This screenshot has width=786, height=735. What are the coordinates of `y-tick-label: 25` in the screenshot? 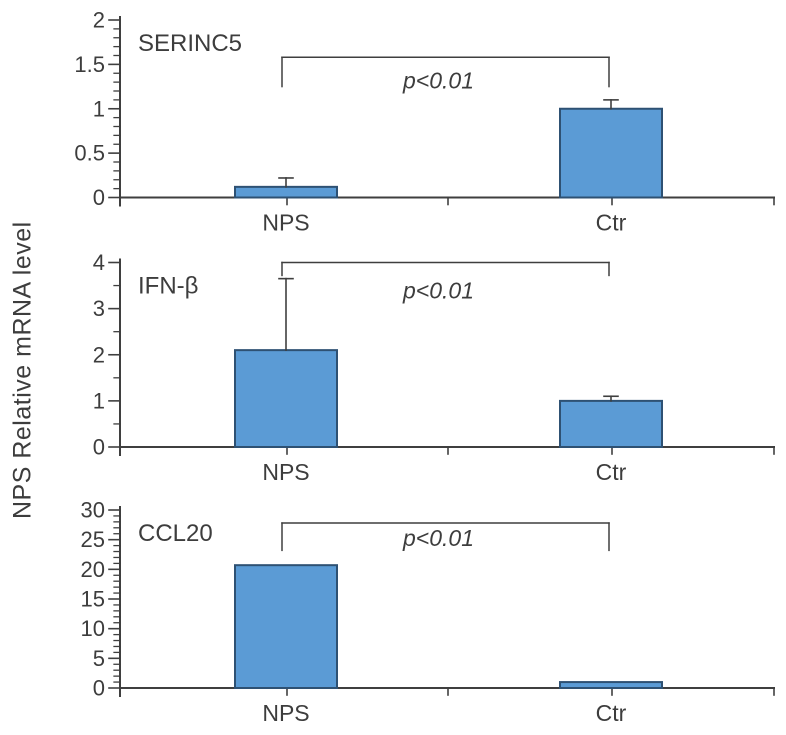 It's located at (93, 539).